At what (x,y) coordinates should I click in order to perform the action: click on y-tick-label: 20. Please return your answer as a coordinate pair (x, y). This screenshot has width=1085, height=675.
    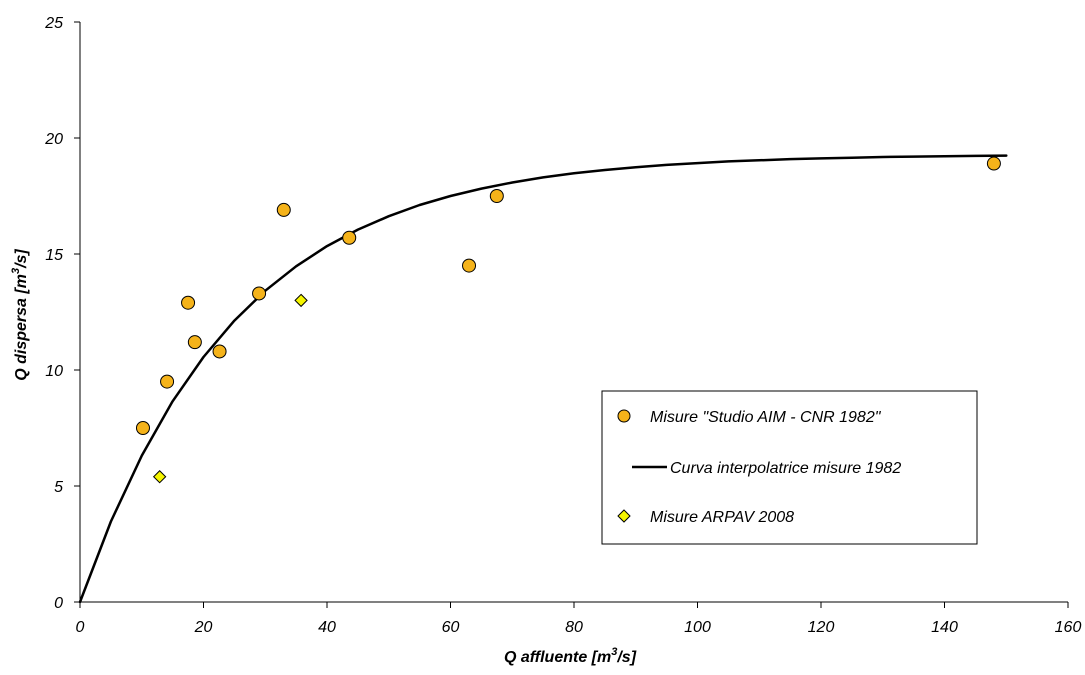
    Looking at the image, I should click on (53, 139).